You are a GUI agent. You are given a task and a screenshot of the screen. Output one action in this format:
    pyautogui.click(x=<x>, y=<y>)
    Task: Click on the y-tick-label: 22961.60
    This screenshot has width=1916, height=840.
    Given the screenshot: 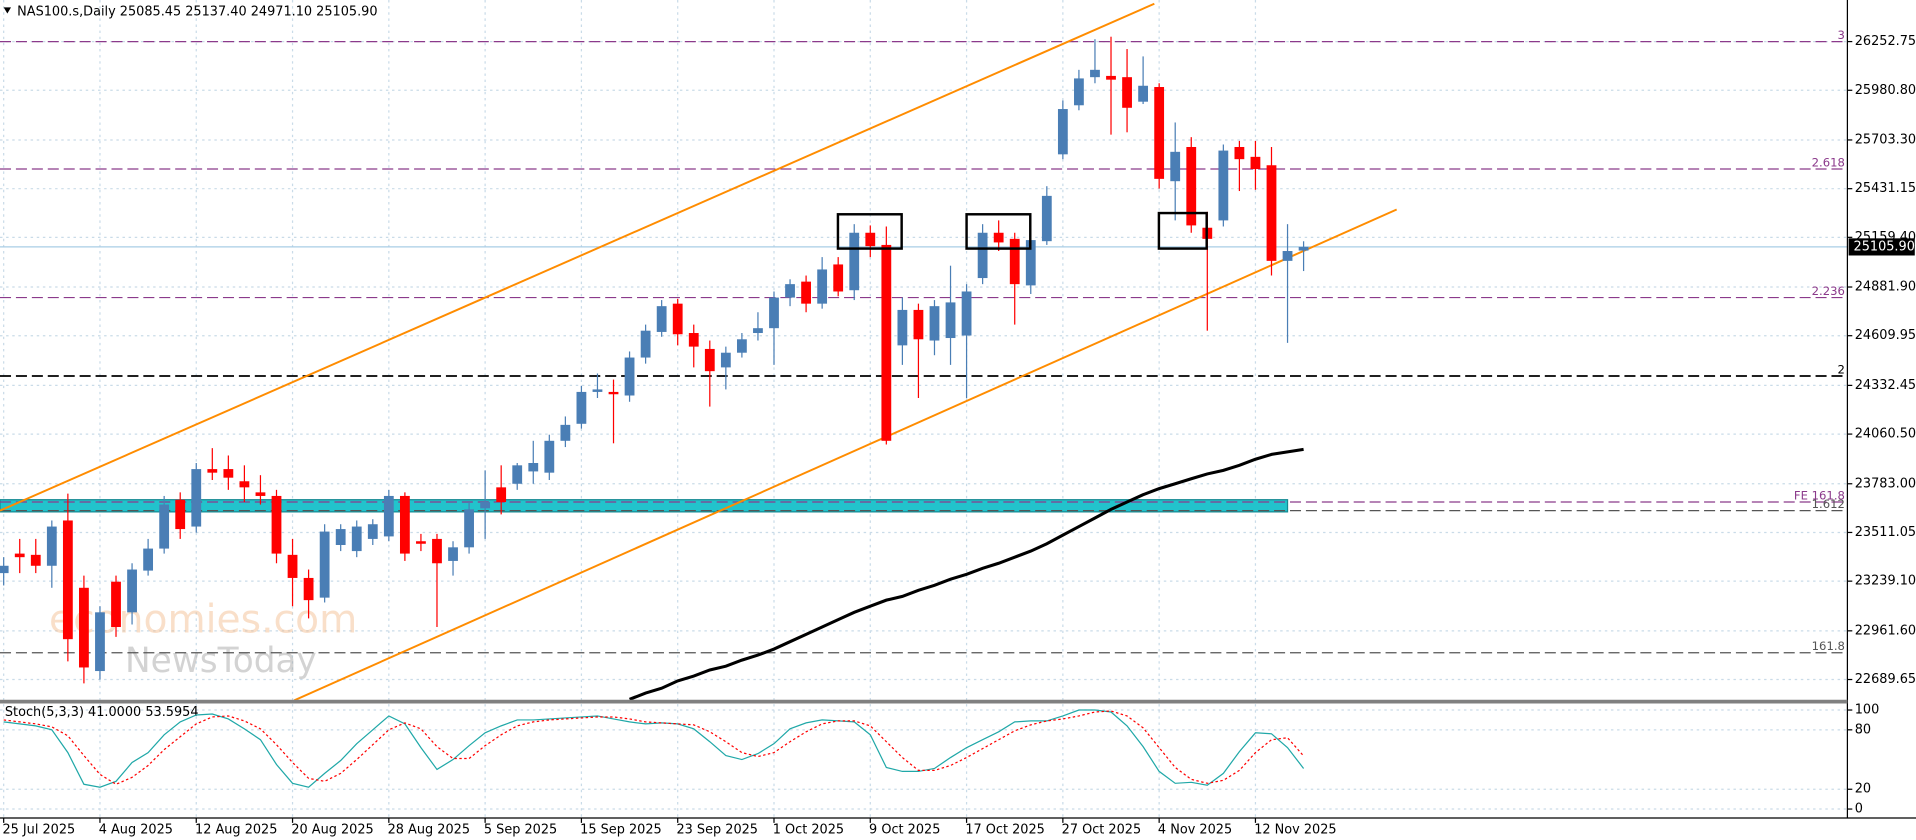 What is the action you would take?
    pyautogui.click(x=1885, y=630)
    